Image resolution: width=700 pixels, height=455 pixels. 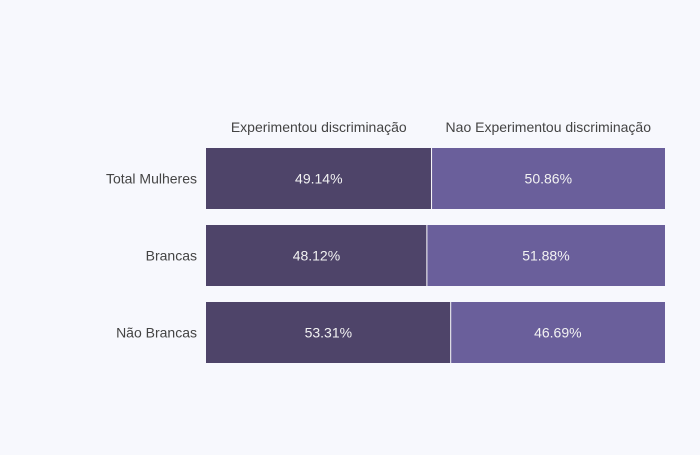 I want to click on bar-value-label: 49.14%, so click(x=318, y=179).